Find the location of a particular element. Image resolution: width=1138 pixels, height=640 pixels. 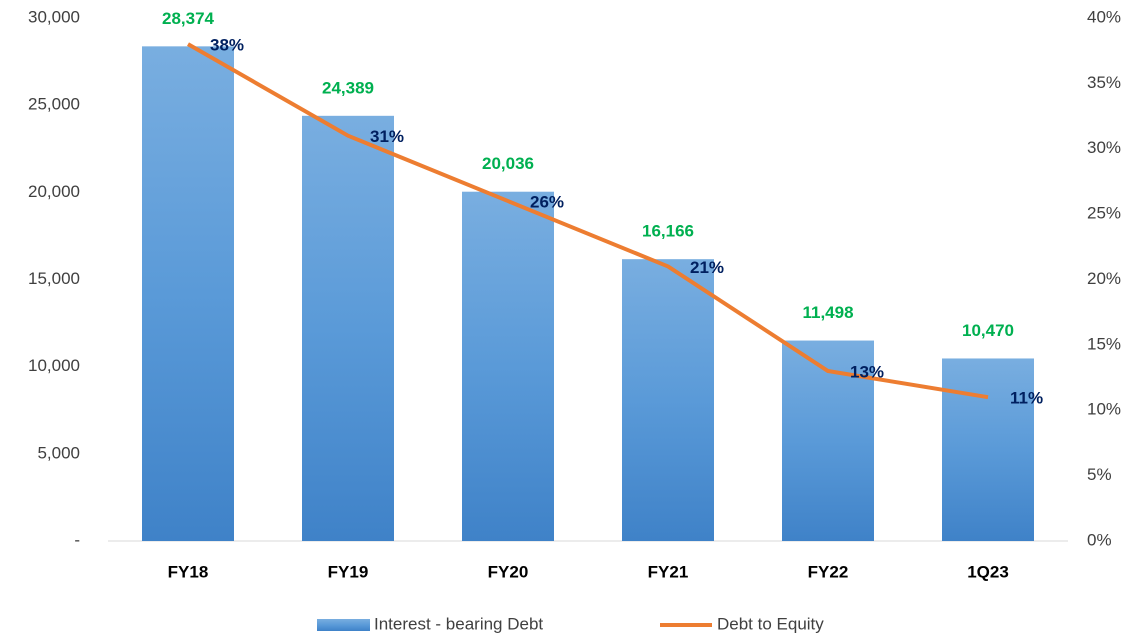

bar-value-label: 20,036 is located at coordinates (508, 163).